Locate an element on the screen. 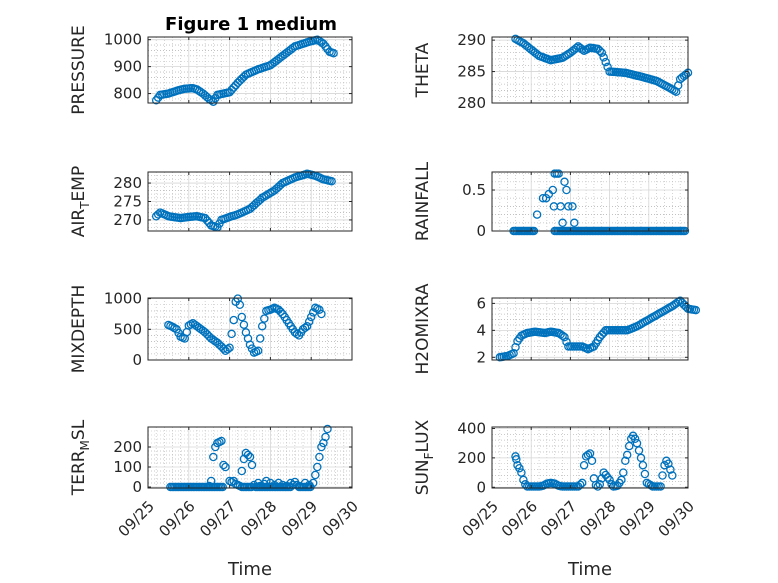  y-label-main: RAINFALL is located at coordinates (423, 201).